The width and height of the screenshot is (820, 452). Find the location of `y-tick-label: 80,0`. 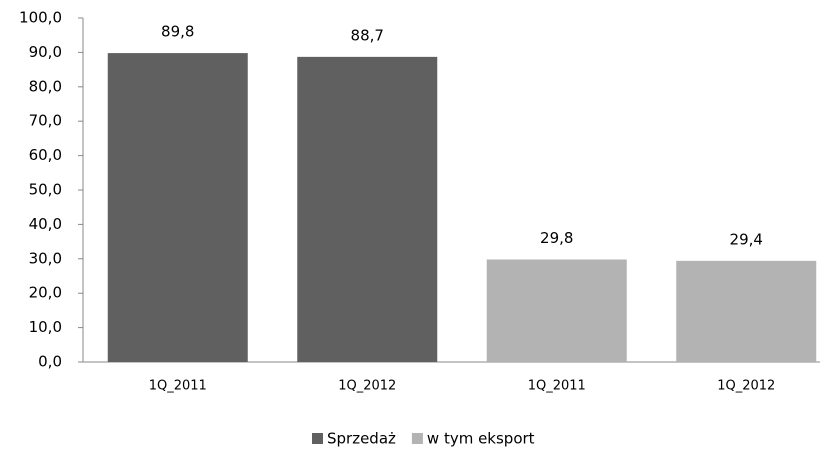

y-tick-label: 80,0 is located at coordinates (45, 86).